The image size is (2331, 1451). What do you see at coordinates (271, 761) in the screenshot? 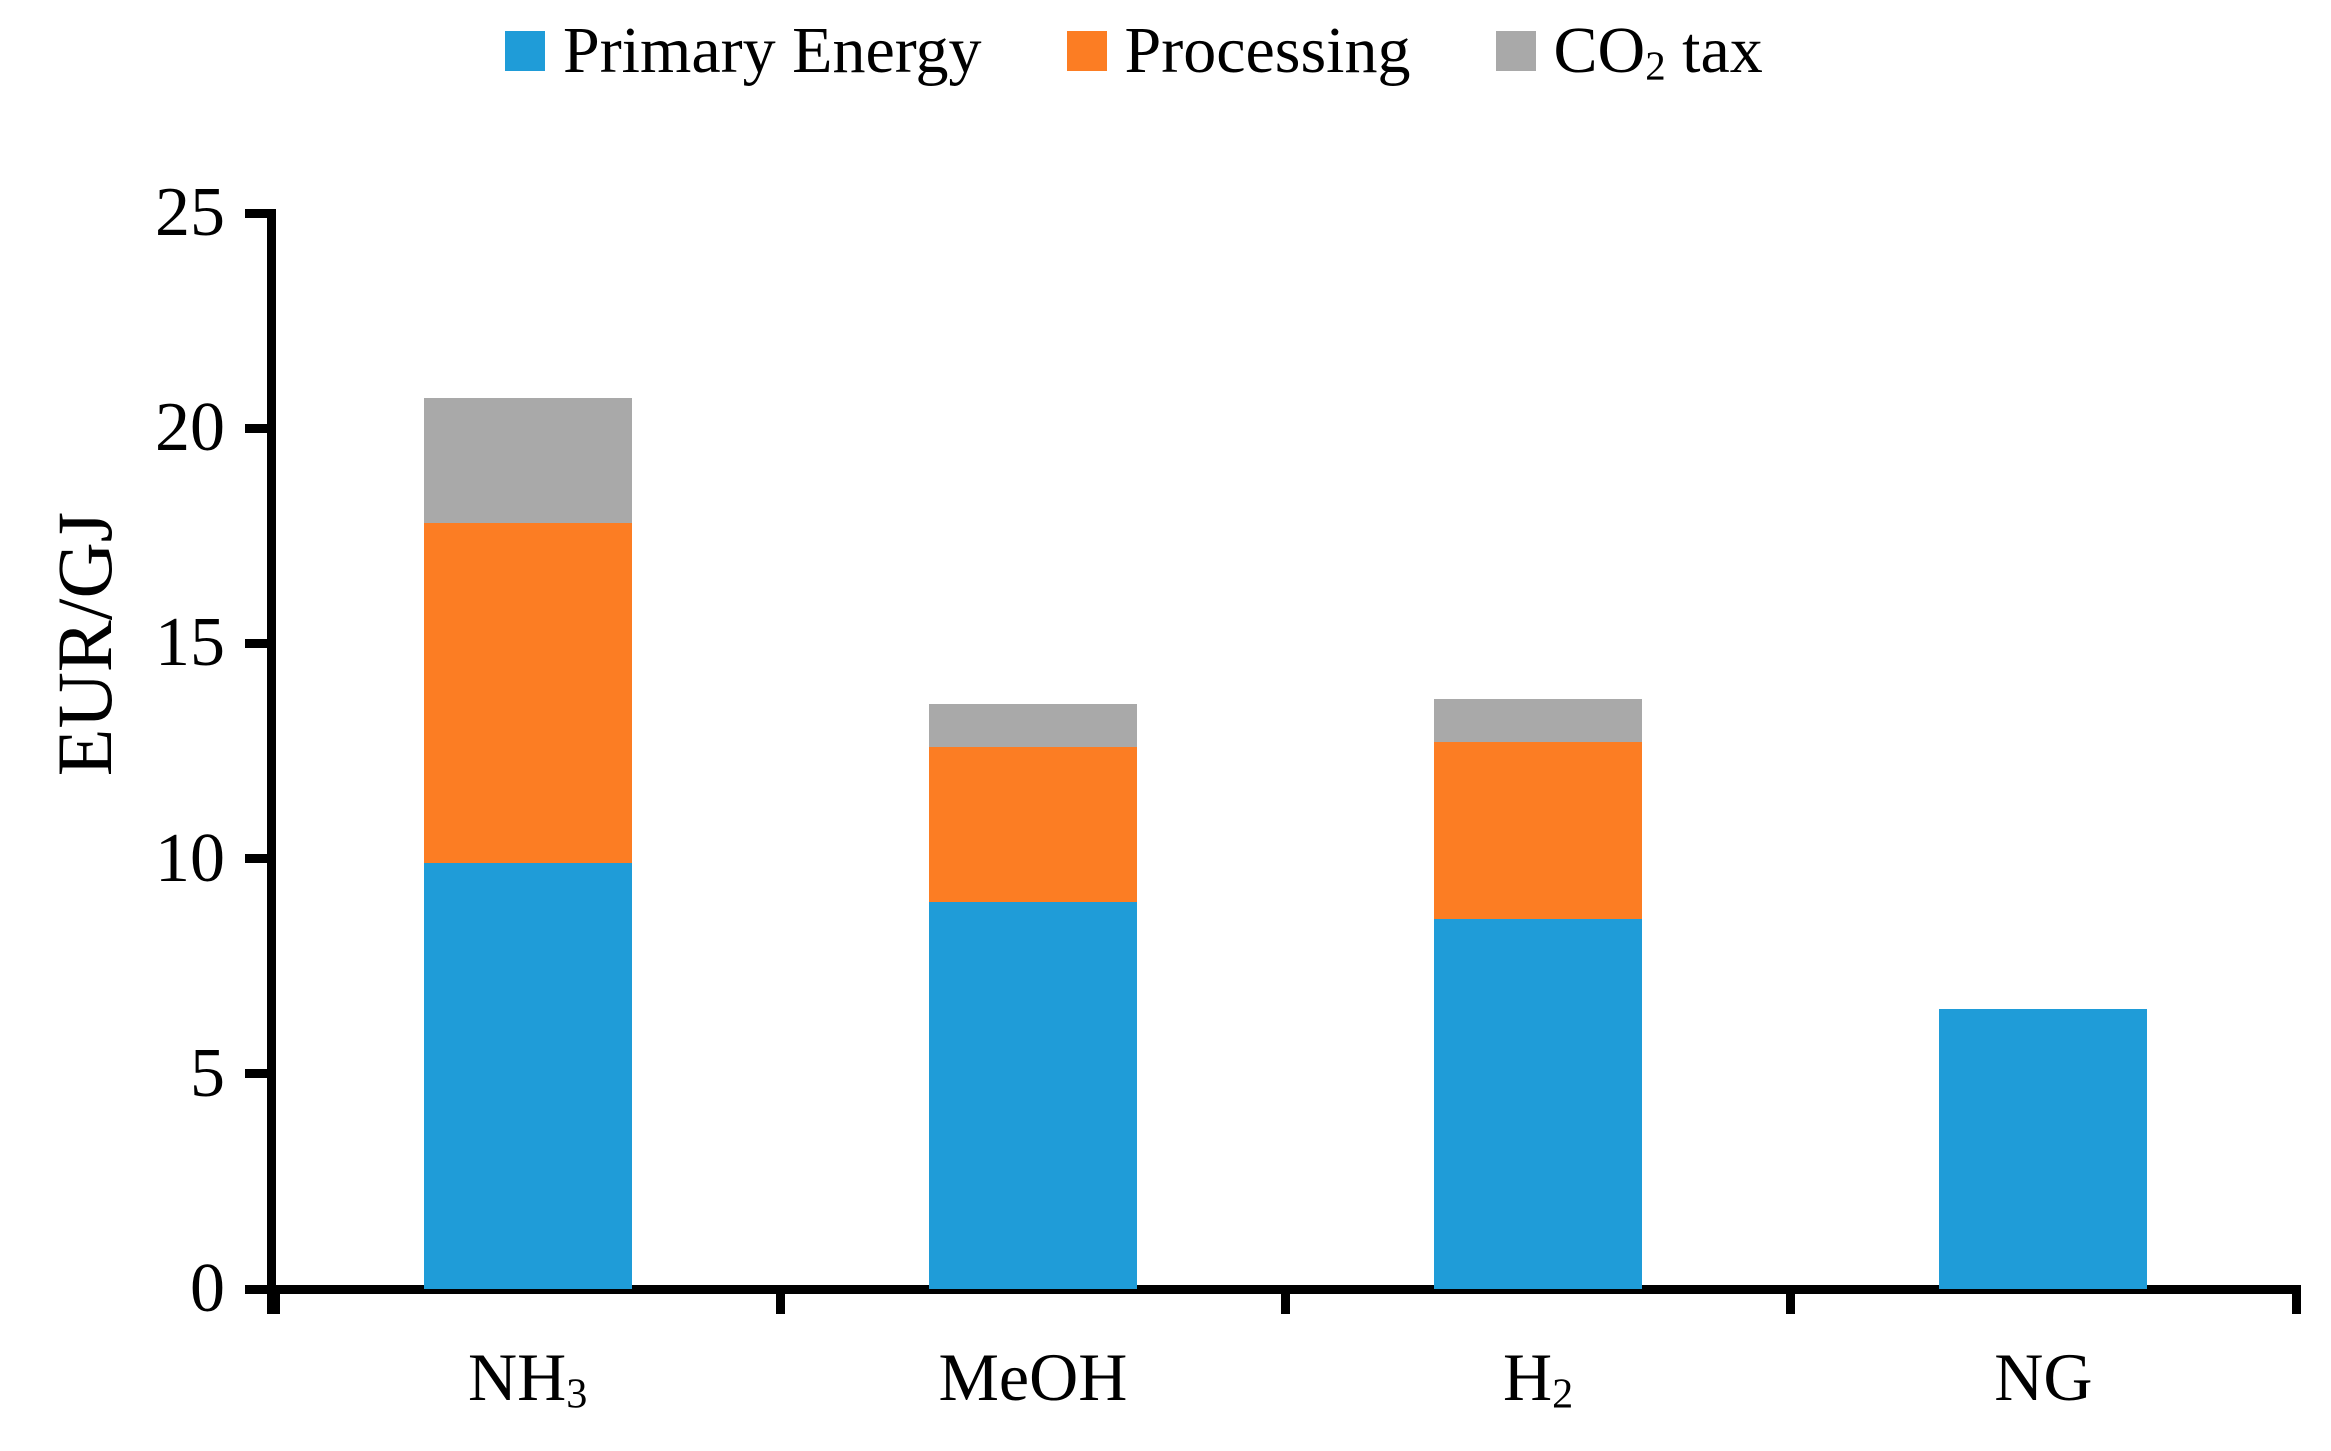
I see `y-axis-line` at bounding box center [271, 761].